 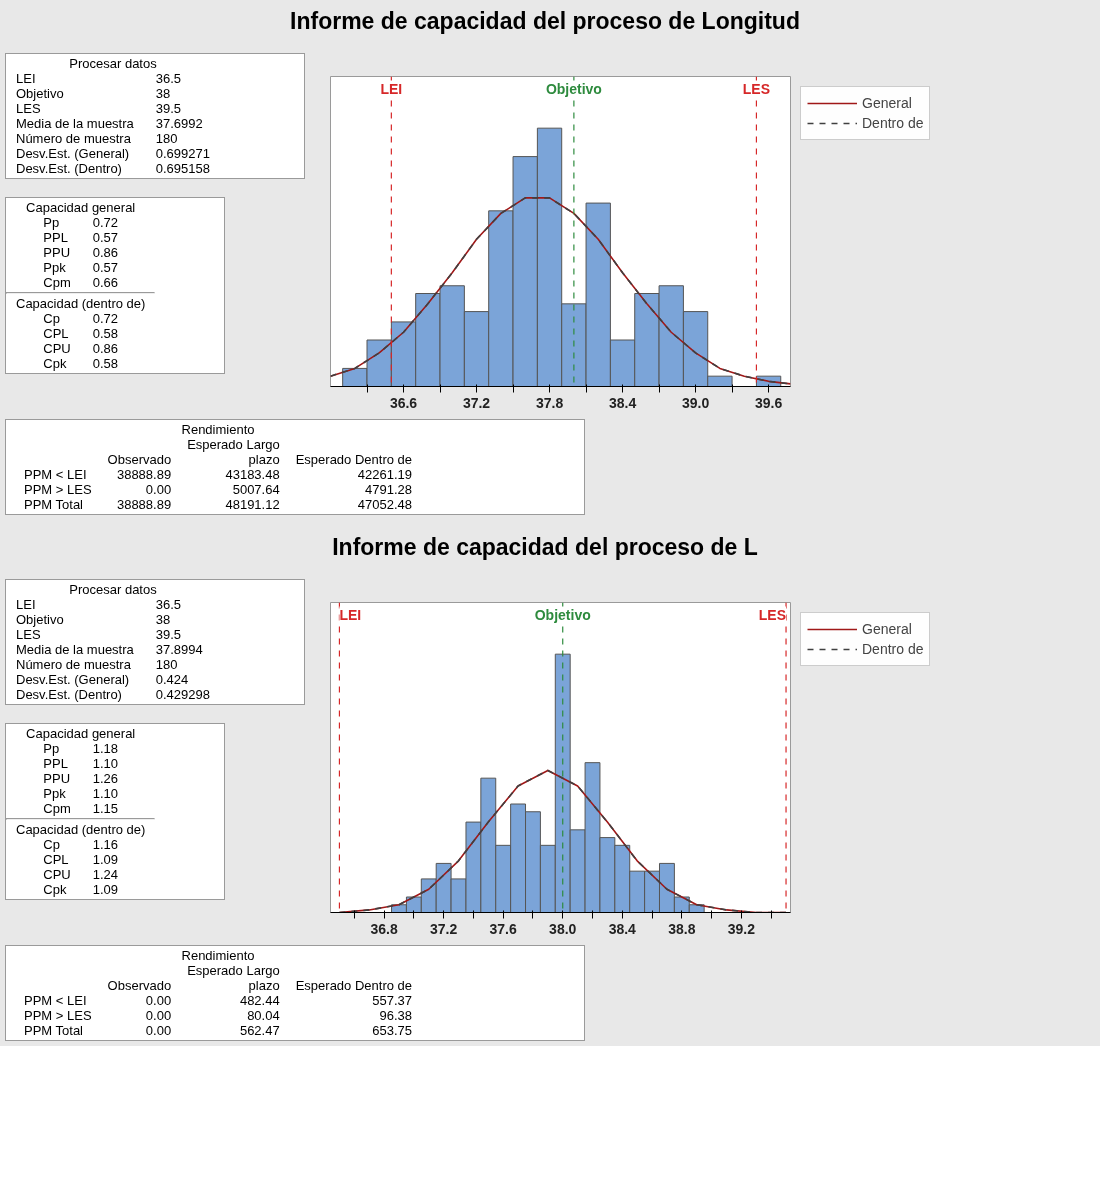 What do you see at coordinates (545, 21) in the screenshot?
I see `chart-title: Informe de capacidad del proceso de Longitud` at bounding box center [545, 21].